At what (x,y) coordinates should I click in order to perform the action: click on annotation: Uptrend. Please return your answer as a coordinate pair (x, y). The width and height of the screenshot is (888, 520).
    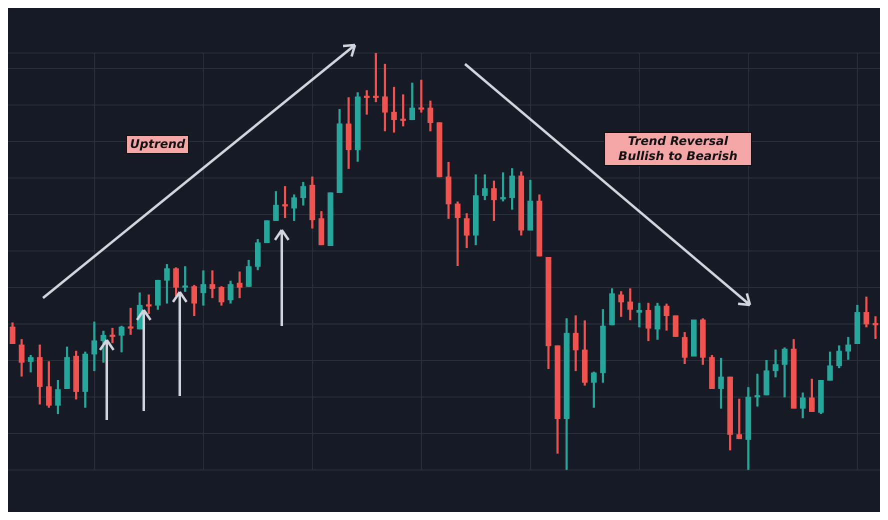
    Looking at the image, I should click on (158, 144).